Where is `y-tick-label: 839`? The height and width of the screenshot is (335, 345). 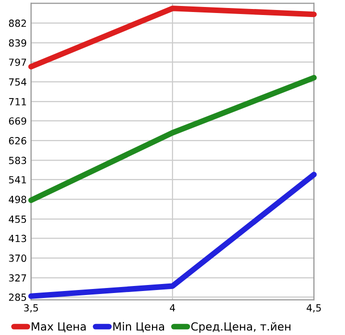 y-tick-label: 839 is located at coordinates (17, 43).